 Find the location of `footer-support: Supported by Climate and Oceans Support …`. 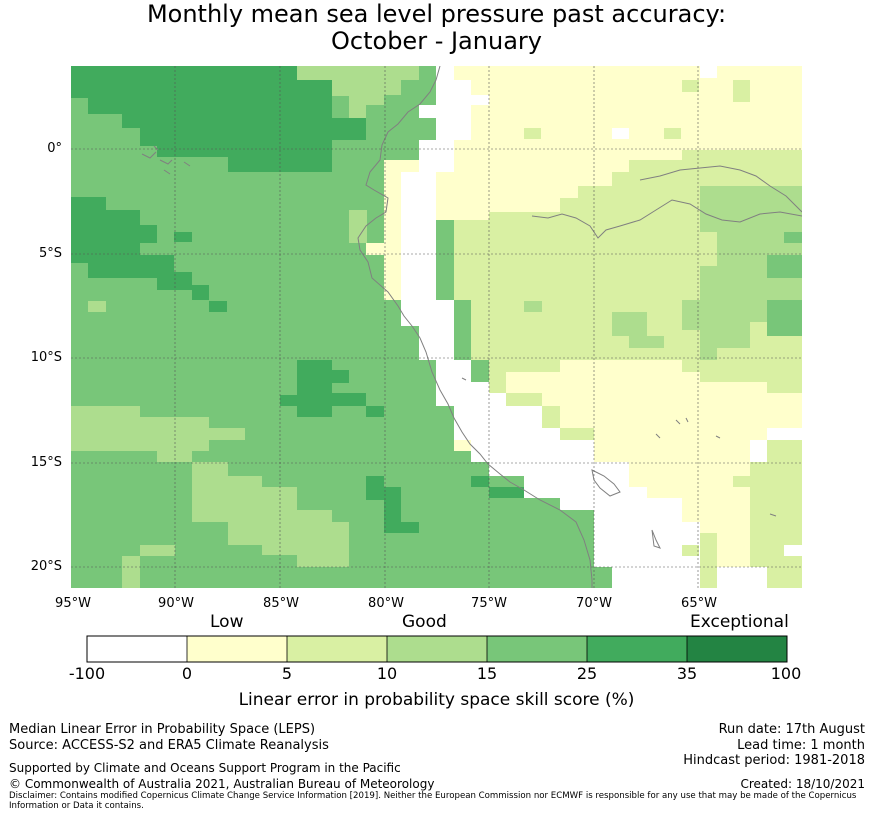

footer-support: Supported by Climate and Oceans Support … is located at coordinates (205, 768).